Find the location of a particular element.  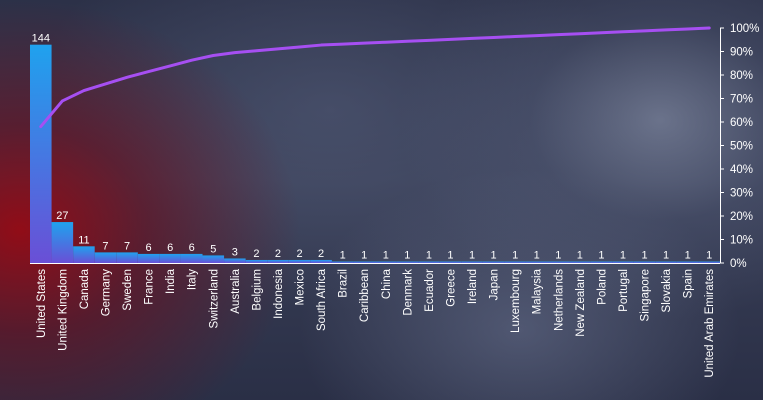

x-tick-label: China is located at coordinates (387, 283).